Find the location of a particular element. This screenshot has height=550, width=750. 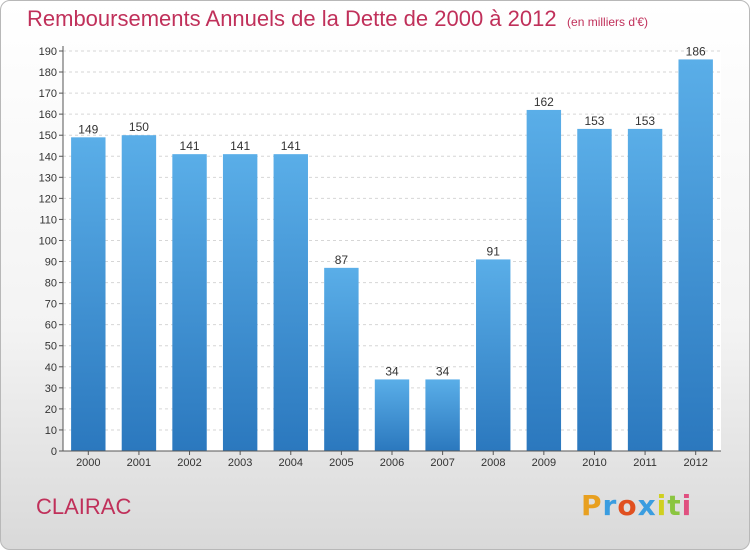

x-tick-label: 2004 is located at coordinates (291, 463).